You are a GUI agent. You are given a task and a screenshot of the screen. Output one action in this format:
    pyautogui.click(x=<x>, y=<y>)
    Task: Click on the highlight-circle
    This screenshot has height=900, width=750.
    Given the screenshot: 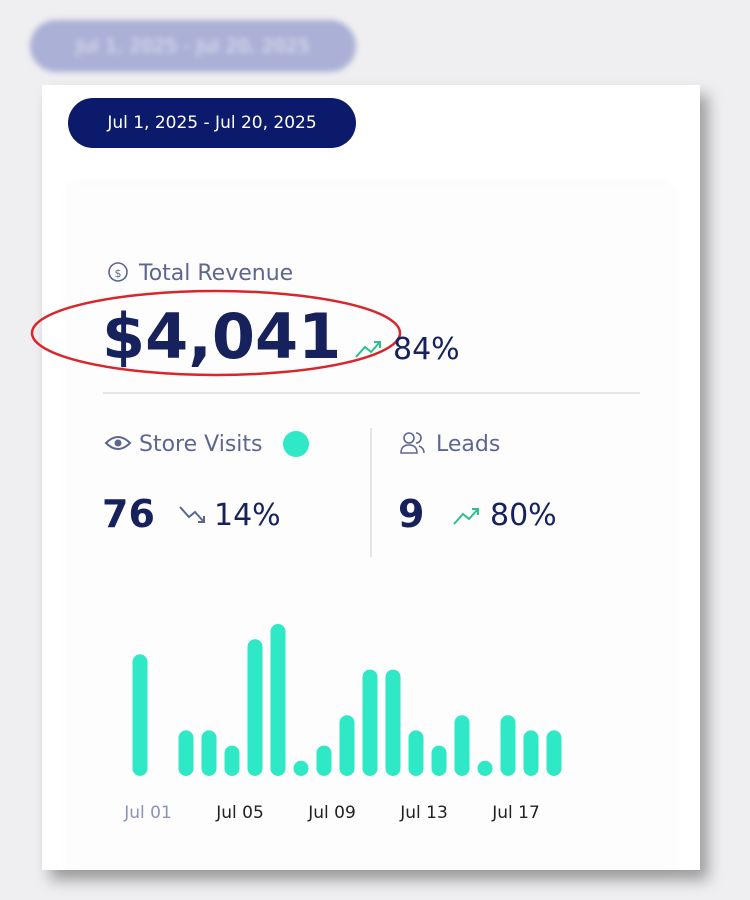 What is the action you would take?
    pyautogui.click(x=216, y=333)
    